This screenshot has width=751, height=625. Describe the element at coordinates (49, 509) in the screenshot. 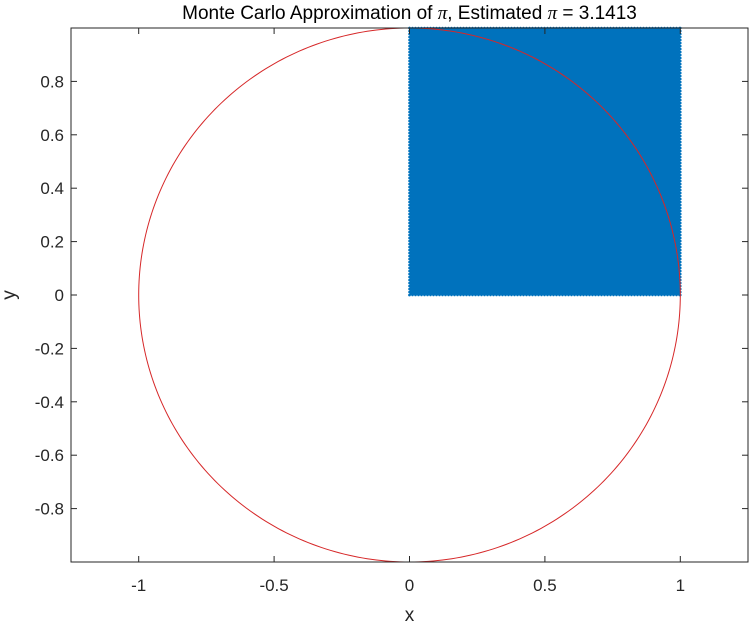

I see `y-tick-label: -0.8` at that location.